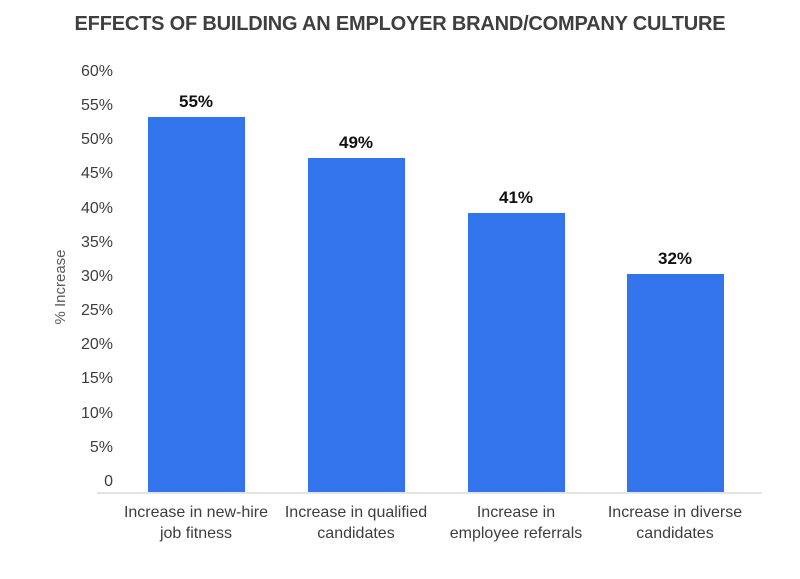  Describe the element at coordinates (356, 523) in the screenshot. I see `x-tick-label: Increase in qualified candidates` at that location.